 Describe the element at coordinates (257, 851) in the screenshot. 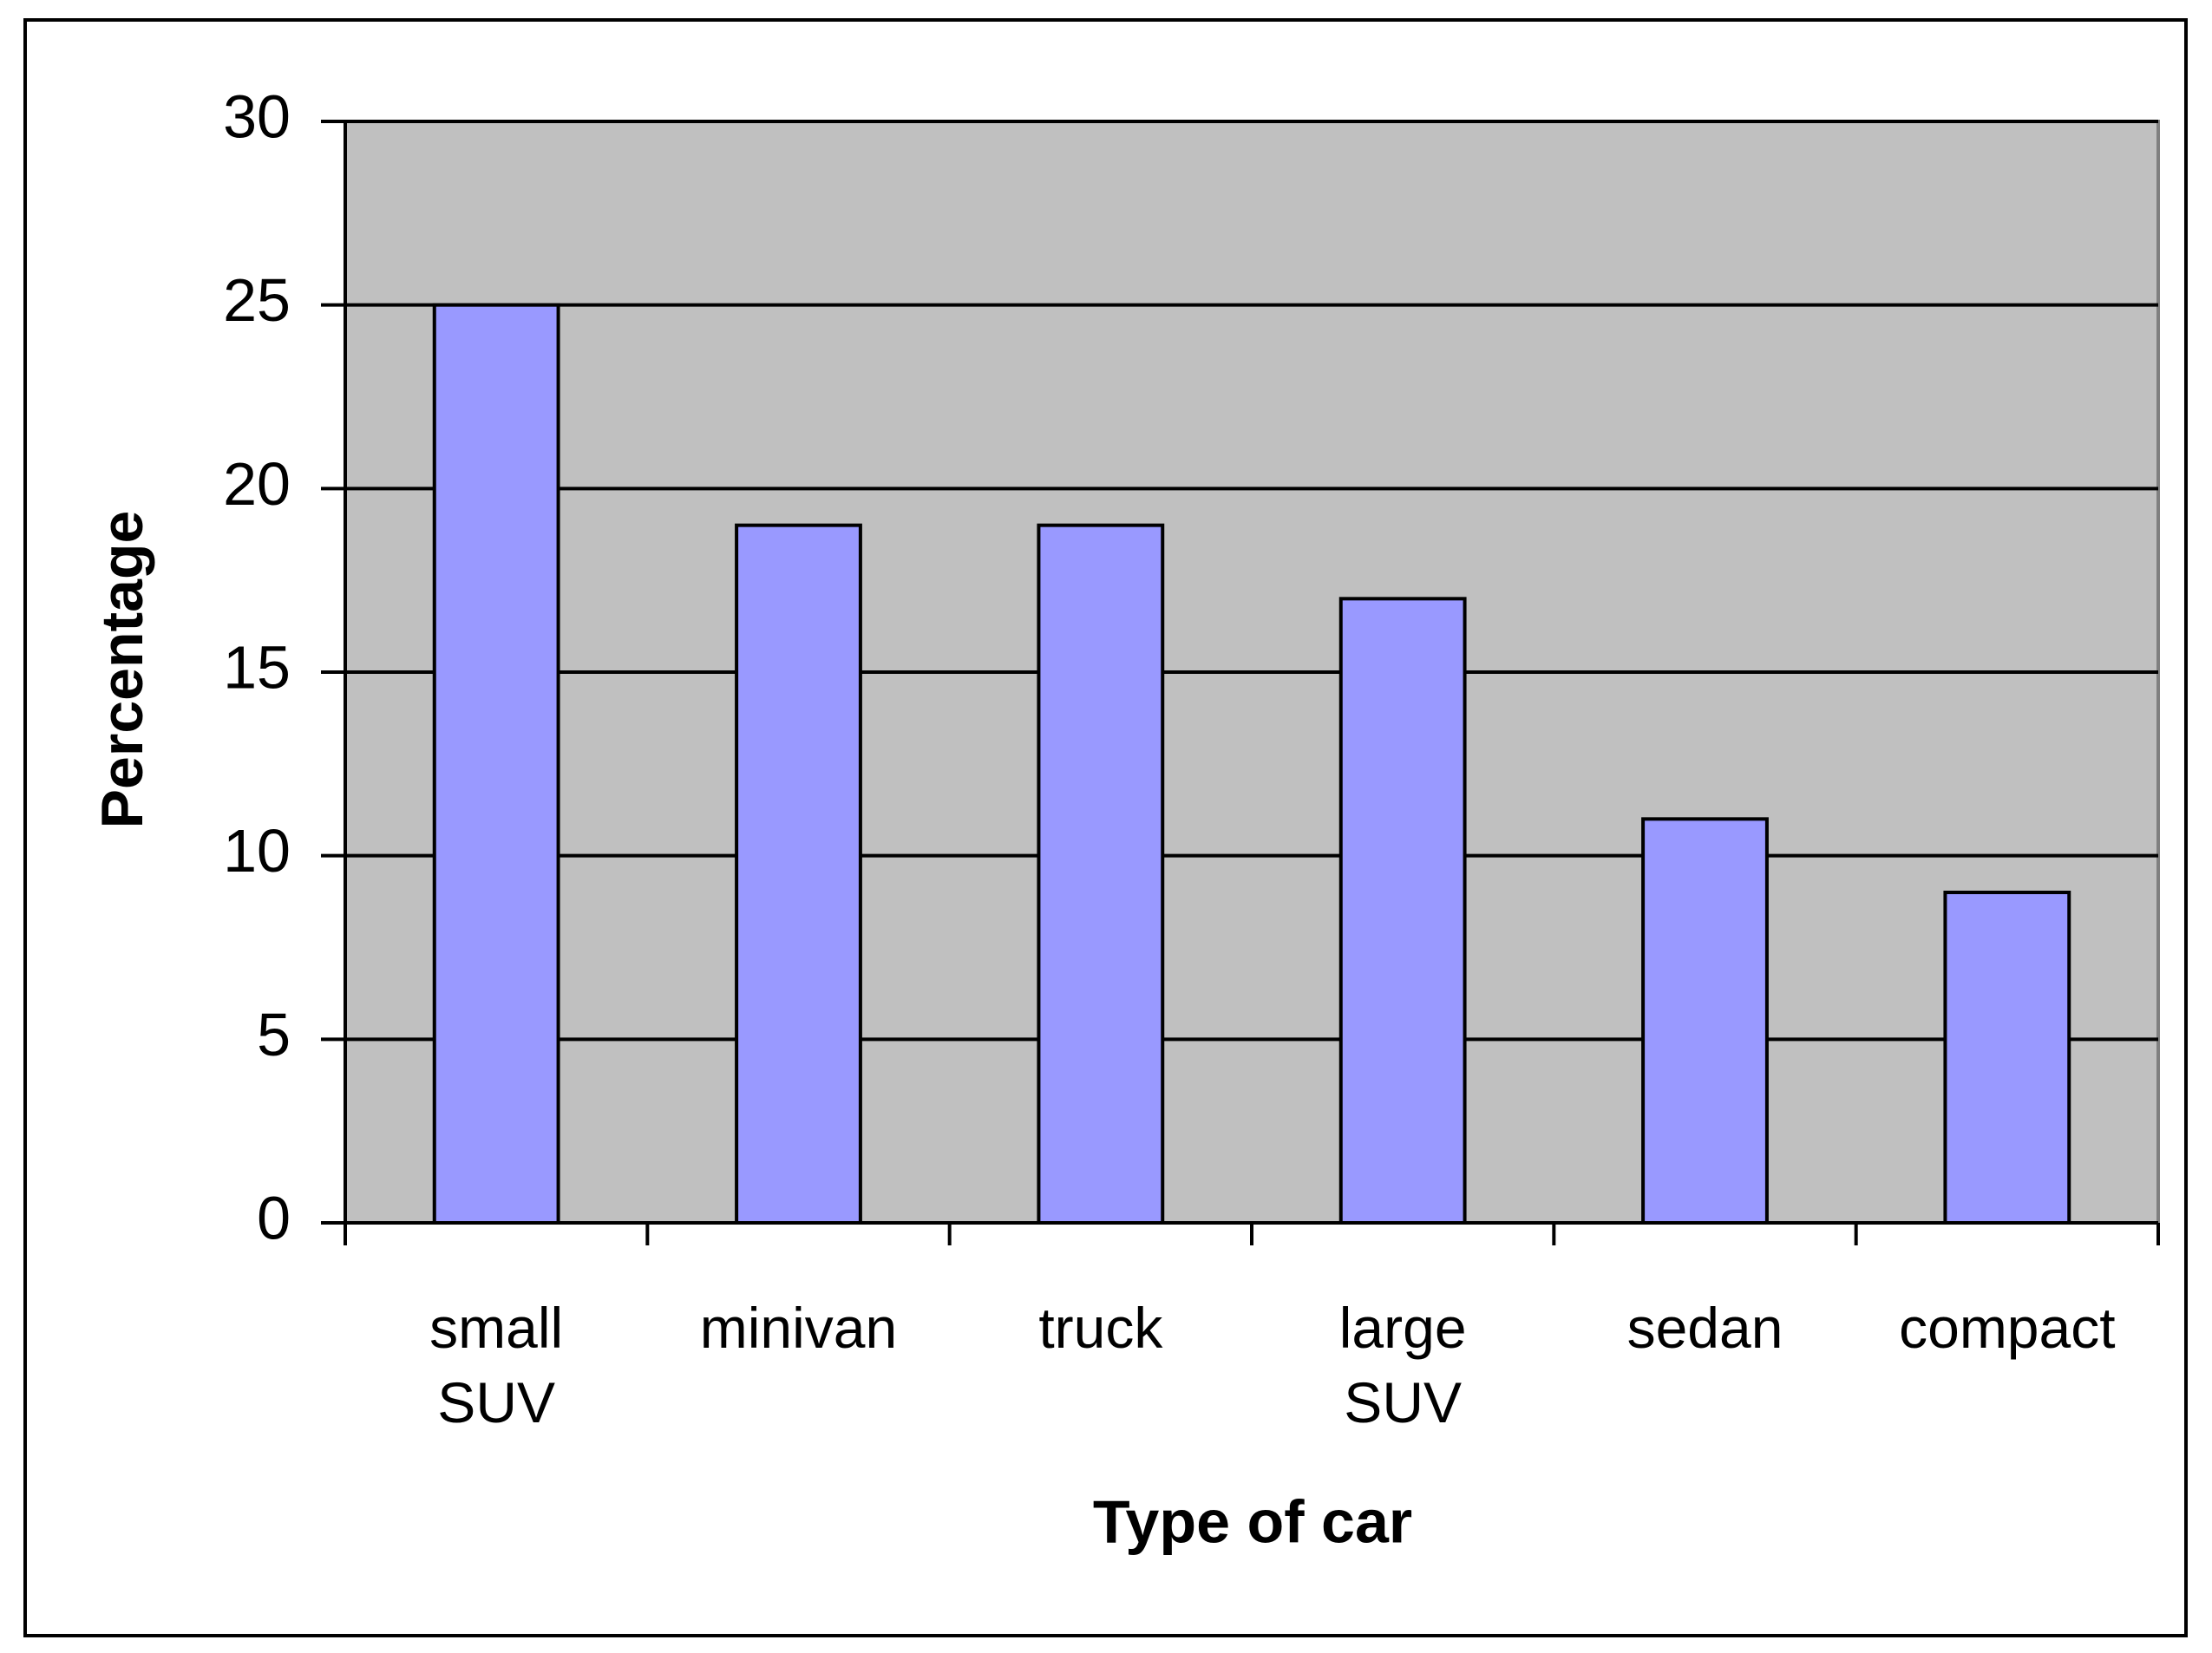

I see `y-tick-label: 10` at that location.